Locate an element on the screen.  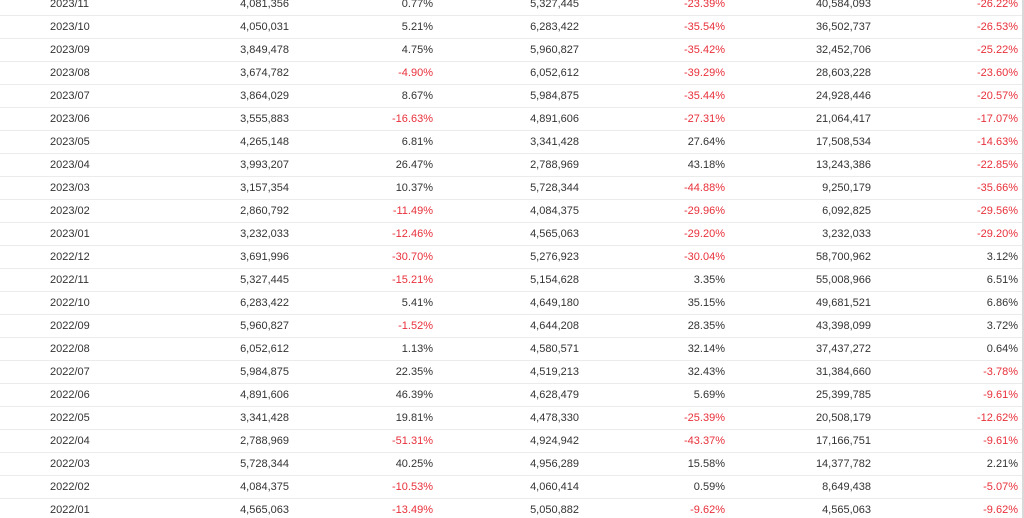
value-cell: 5,960,827 is located at coordinates (506, 50).